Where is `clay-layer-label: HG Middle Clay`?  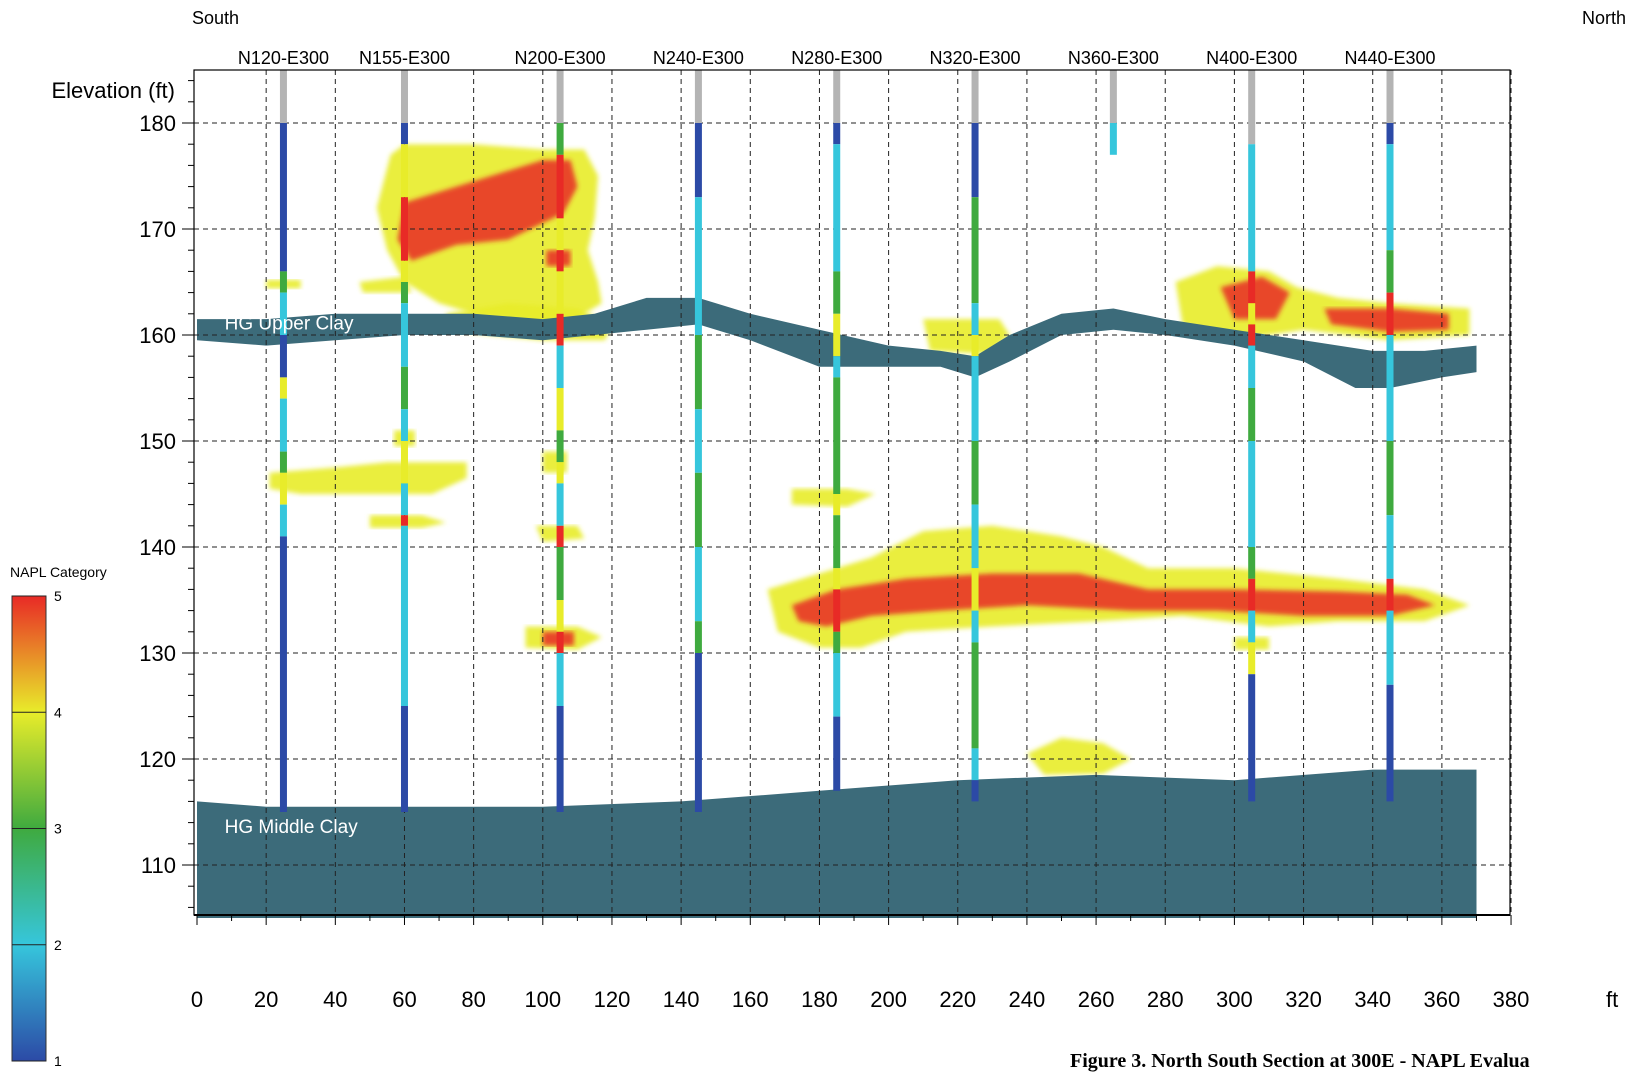 clay-layer-label: HG Middle Clay is located at coordinates (292, 827).